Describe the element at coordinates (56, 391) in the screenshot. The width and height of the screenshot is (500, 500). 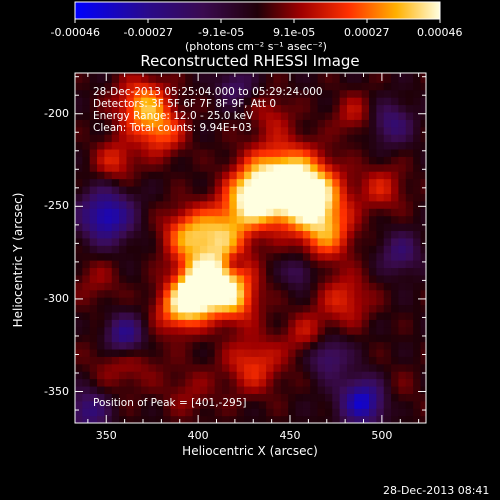
I see `y-tick-label: -350` at that location.